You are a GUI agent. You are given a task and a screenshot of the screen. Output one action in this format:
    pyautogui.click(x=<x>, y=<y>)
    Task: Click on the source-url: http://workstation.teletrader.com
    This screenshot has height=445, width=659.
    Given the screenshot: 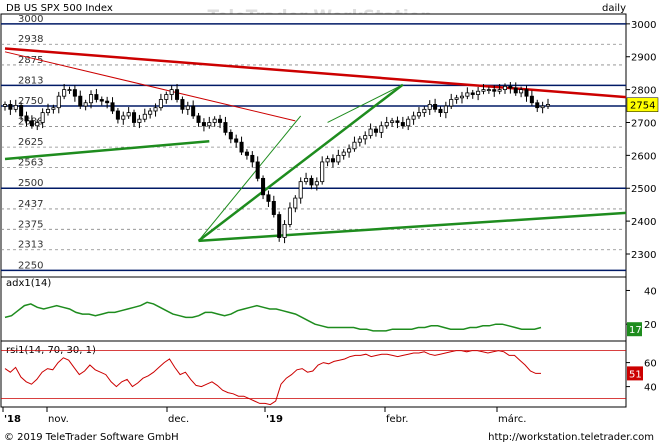 What is the action you would take?
    pyautogui.click(x=571, y=437)
    